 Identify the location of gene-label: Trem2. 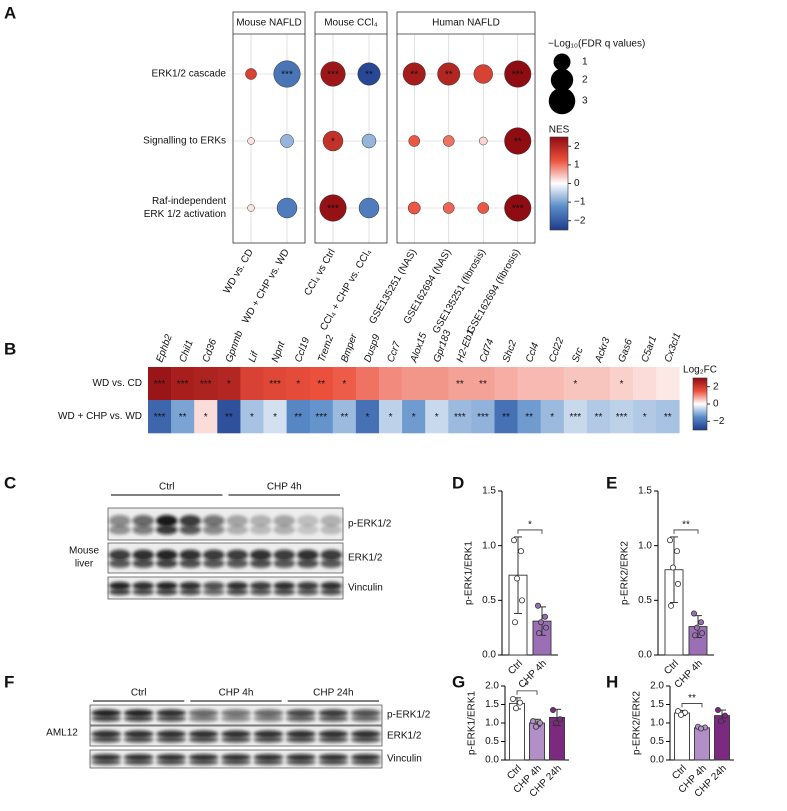
(326, 348).